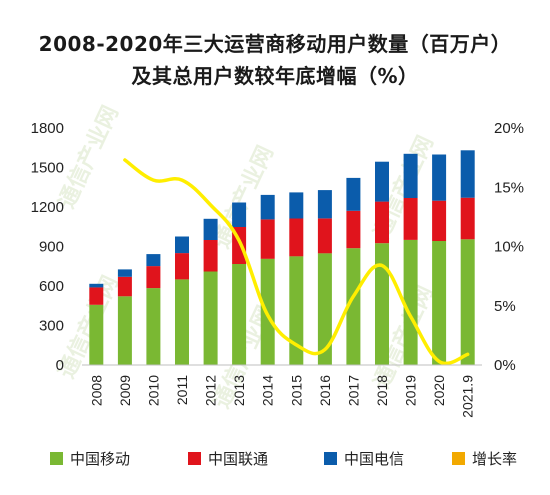  I want to click on x-tick-label: 2009, so click(125, 390).